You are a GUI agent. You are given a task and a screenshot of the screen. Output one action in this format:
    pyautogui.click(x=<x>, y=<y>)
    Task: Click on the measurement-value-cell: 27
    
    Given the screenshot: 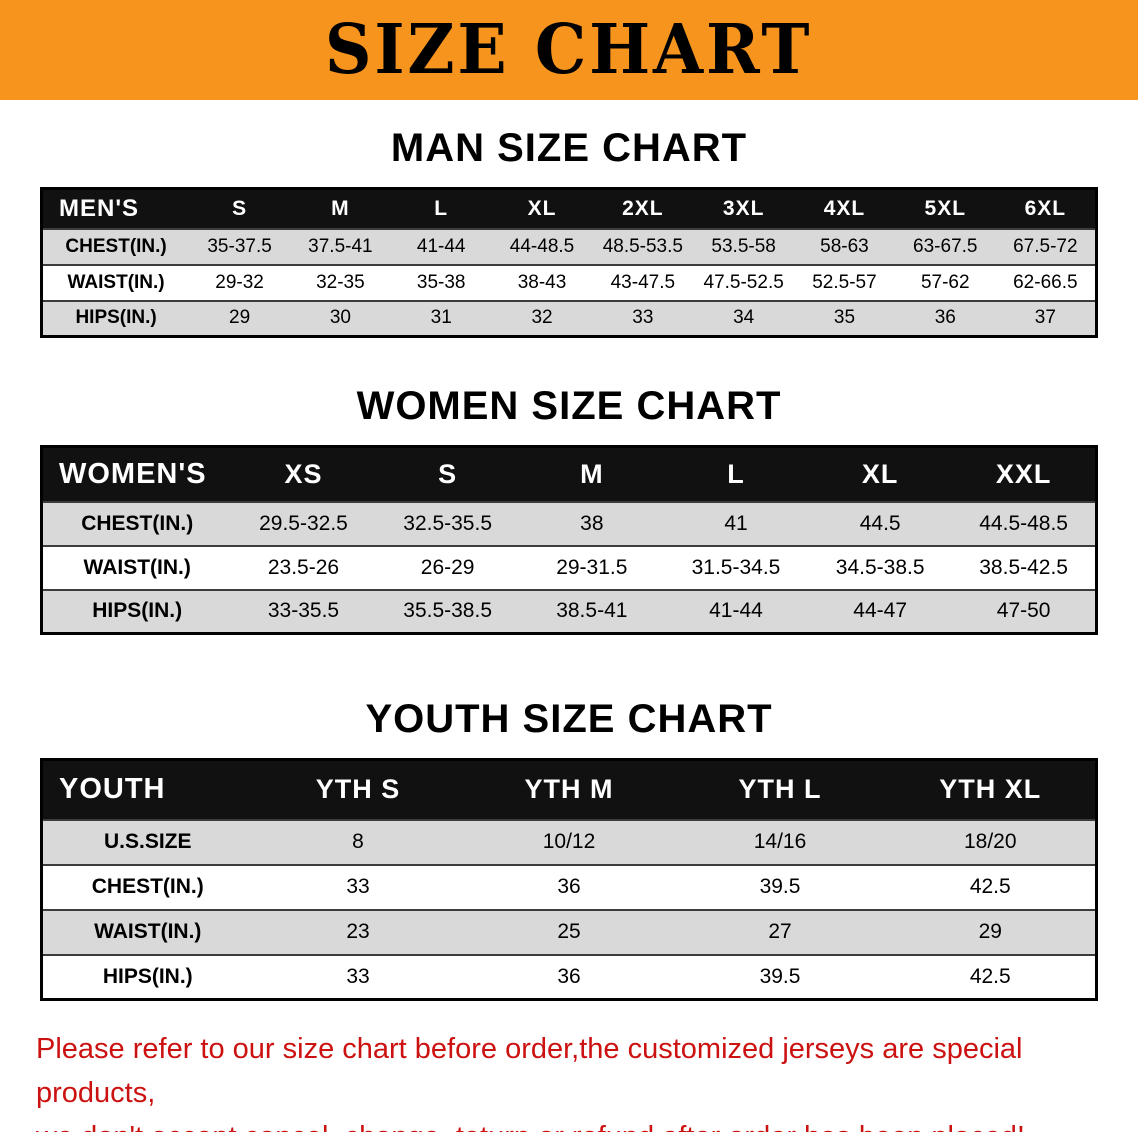 What is the action you would take?
    pyautogui.click(x=780, y=931)
    